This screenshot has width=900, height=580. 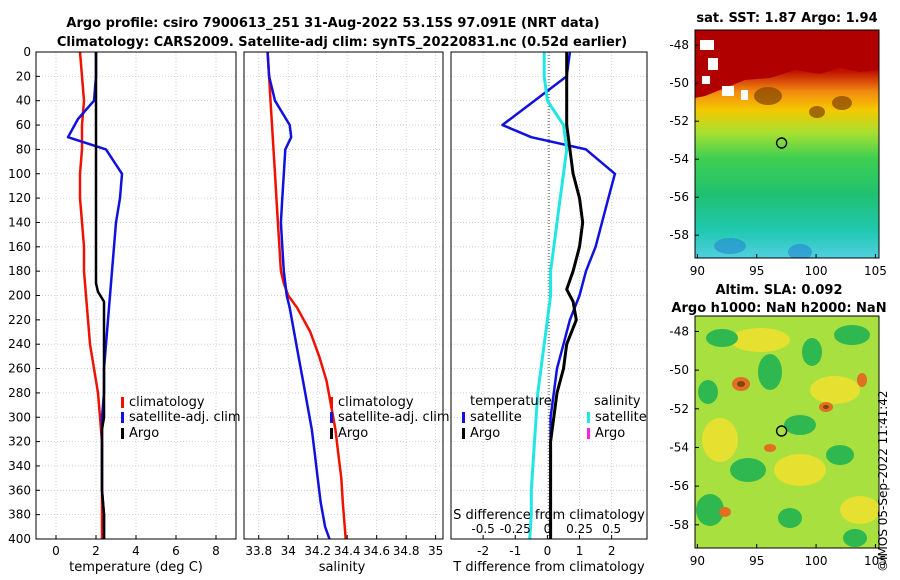 What do you see at coordinates (19, 222) in the screenshot?
I see `y-tick-label: 140` at bounding box center [19, 222].